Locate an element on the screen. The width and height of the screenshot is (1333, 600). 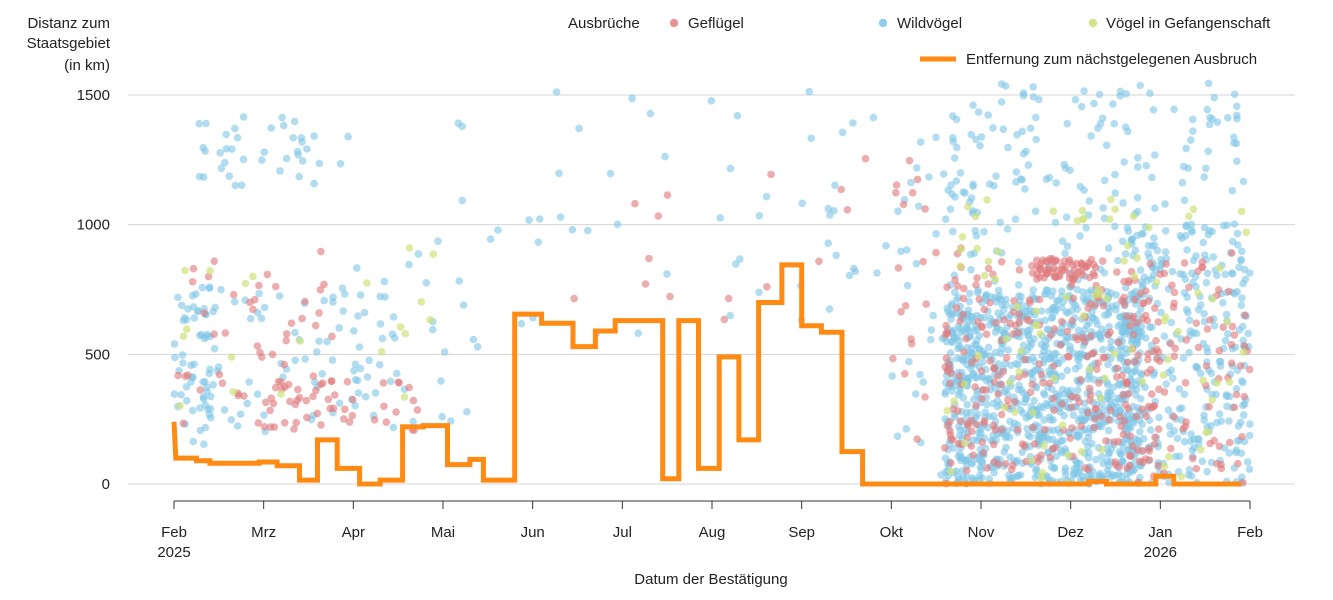
x-tick-label-feb-0: Feb is located at coordinates (174, 532).